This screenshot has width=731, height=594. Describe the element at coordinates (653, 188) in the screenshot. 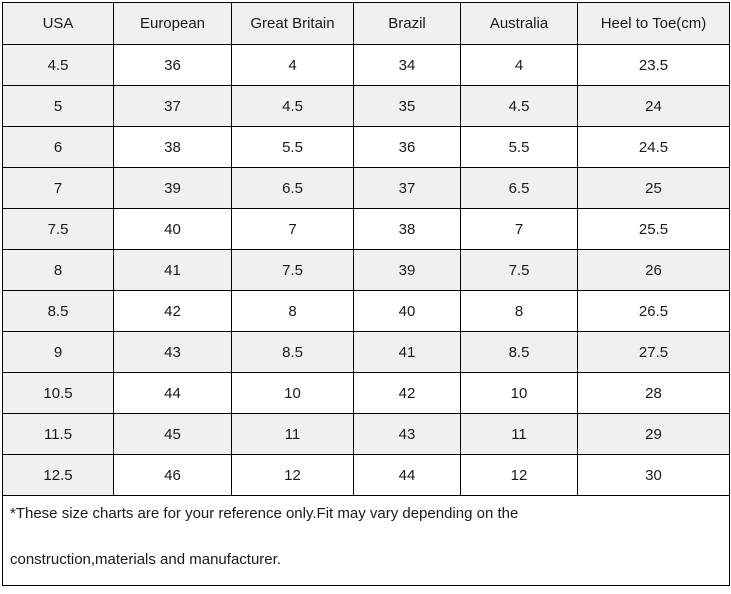

I see `table-cell: 25` at that location.